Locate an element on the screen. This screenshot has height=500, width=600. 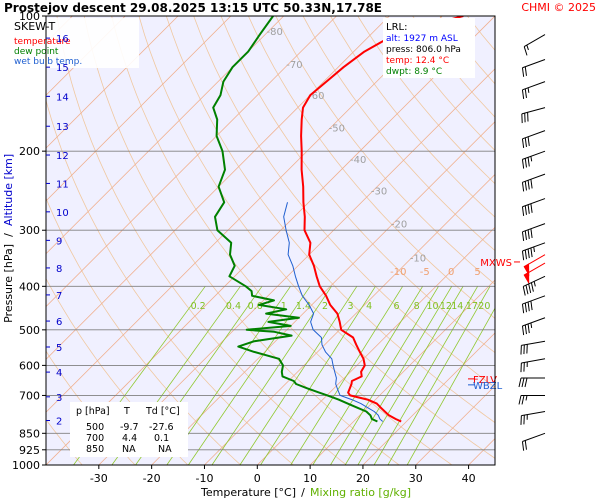
isotherm-label: 24 is located at coordinates (578, 272).